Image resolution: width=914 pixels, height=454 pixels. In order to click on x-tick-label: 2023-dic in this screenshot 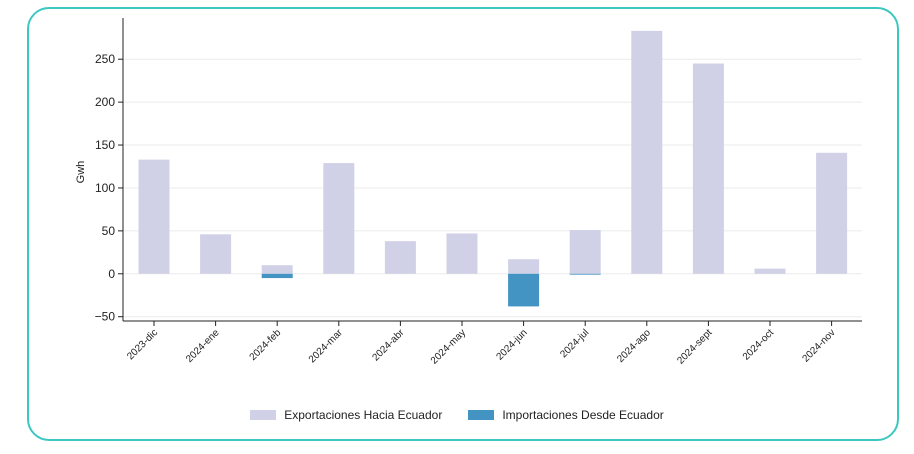, I will do `click(142, 344)`.